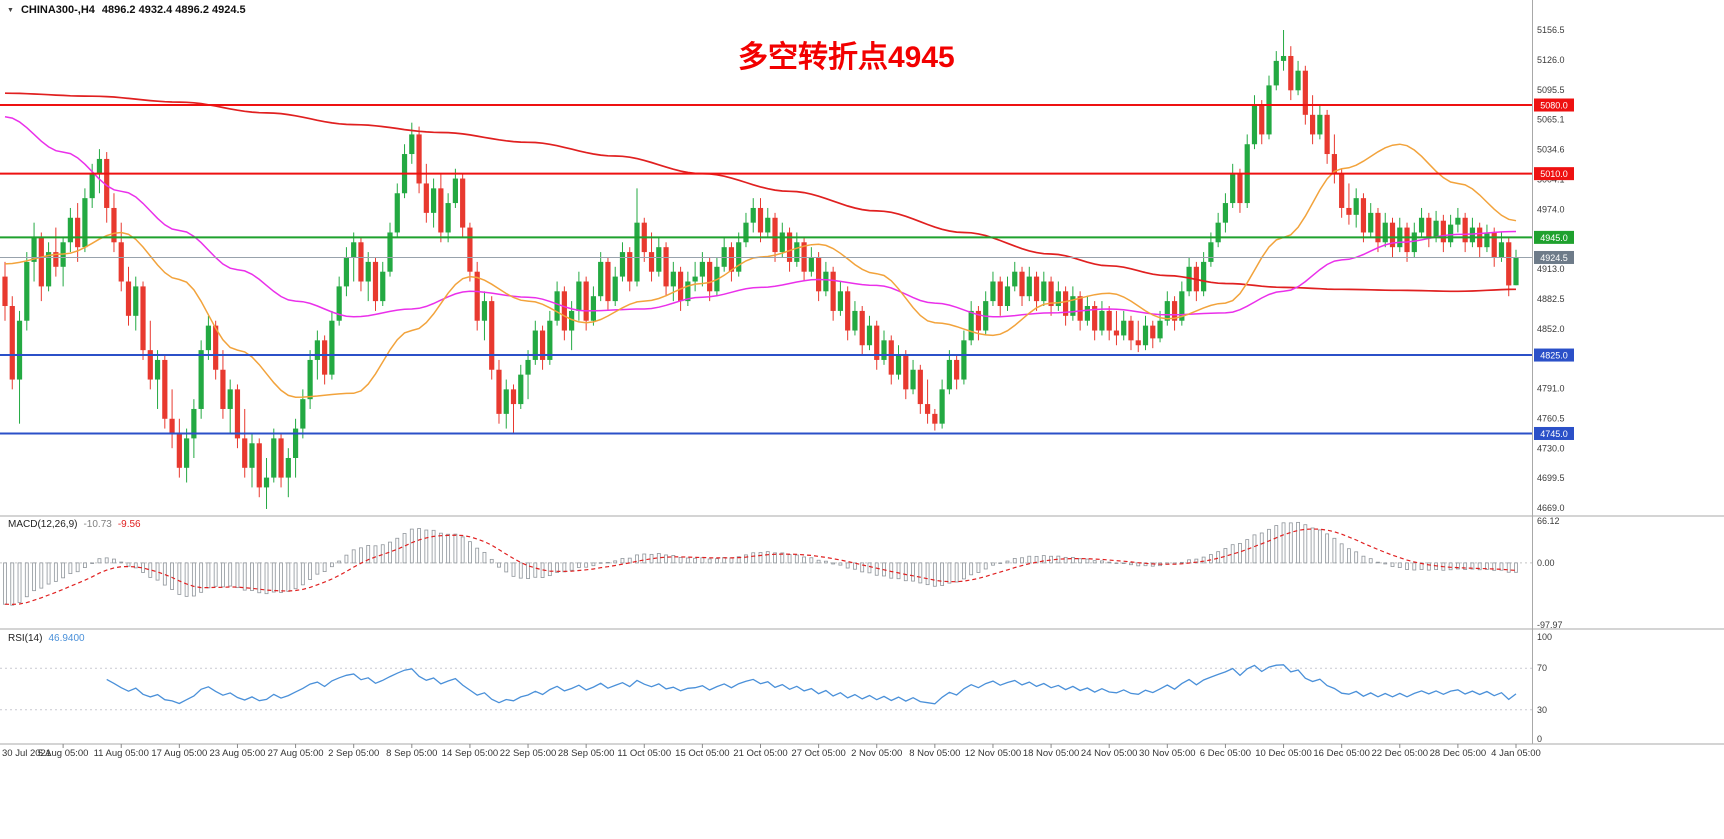 This screenshot has height=839, width=1724. What do you see at coordinates (1225, 753) in the screenshot?
I see `time-axis-label: 6 Dec 05:00` at bounding box center [1225, 753].